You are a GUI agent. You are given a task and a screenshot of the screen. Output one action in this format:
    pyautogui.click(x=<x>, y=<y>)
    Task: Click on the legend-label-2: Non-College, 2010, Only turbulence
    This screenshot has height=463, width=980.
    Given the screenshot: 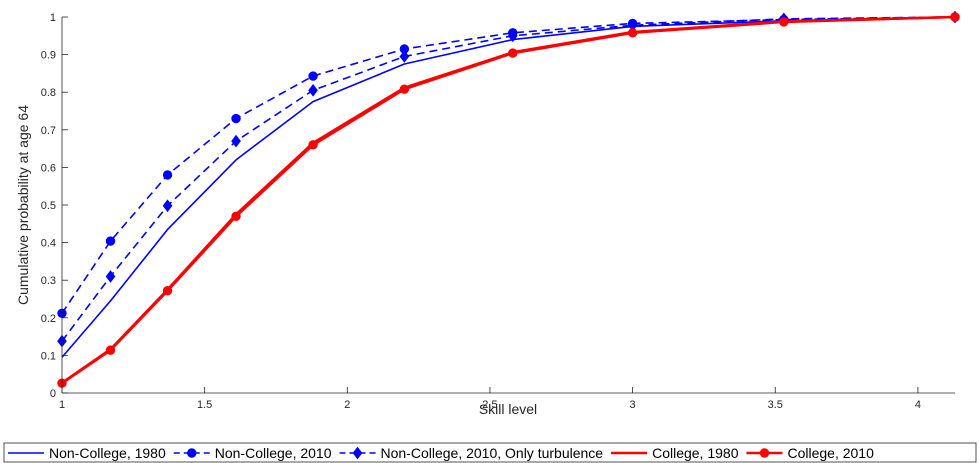 What is the action you would take?
    pyautogui.click(x=492, y=453)
    